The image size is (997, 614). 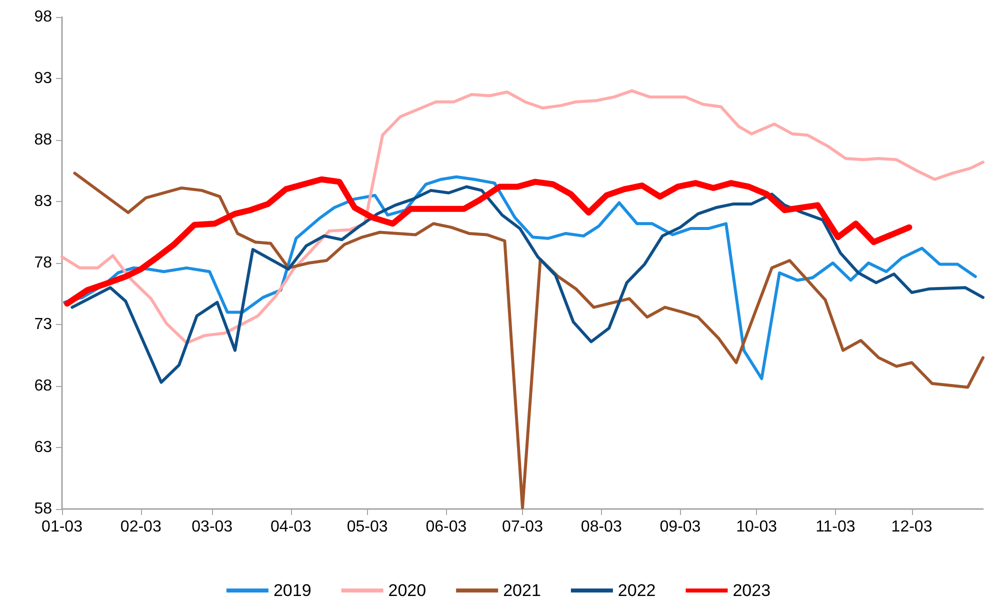 What do you see at coordinates (407, 590) in the screenshot?
I see `legend-label: 2020` at bounding box center [407, 590].